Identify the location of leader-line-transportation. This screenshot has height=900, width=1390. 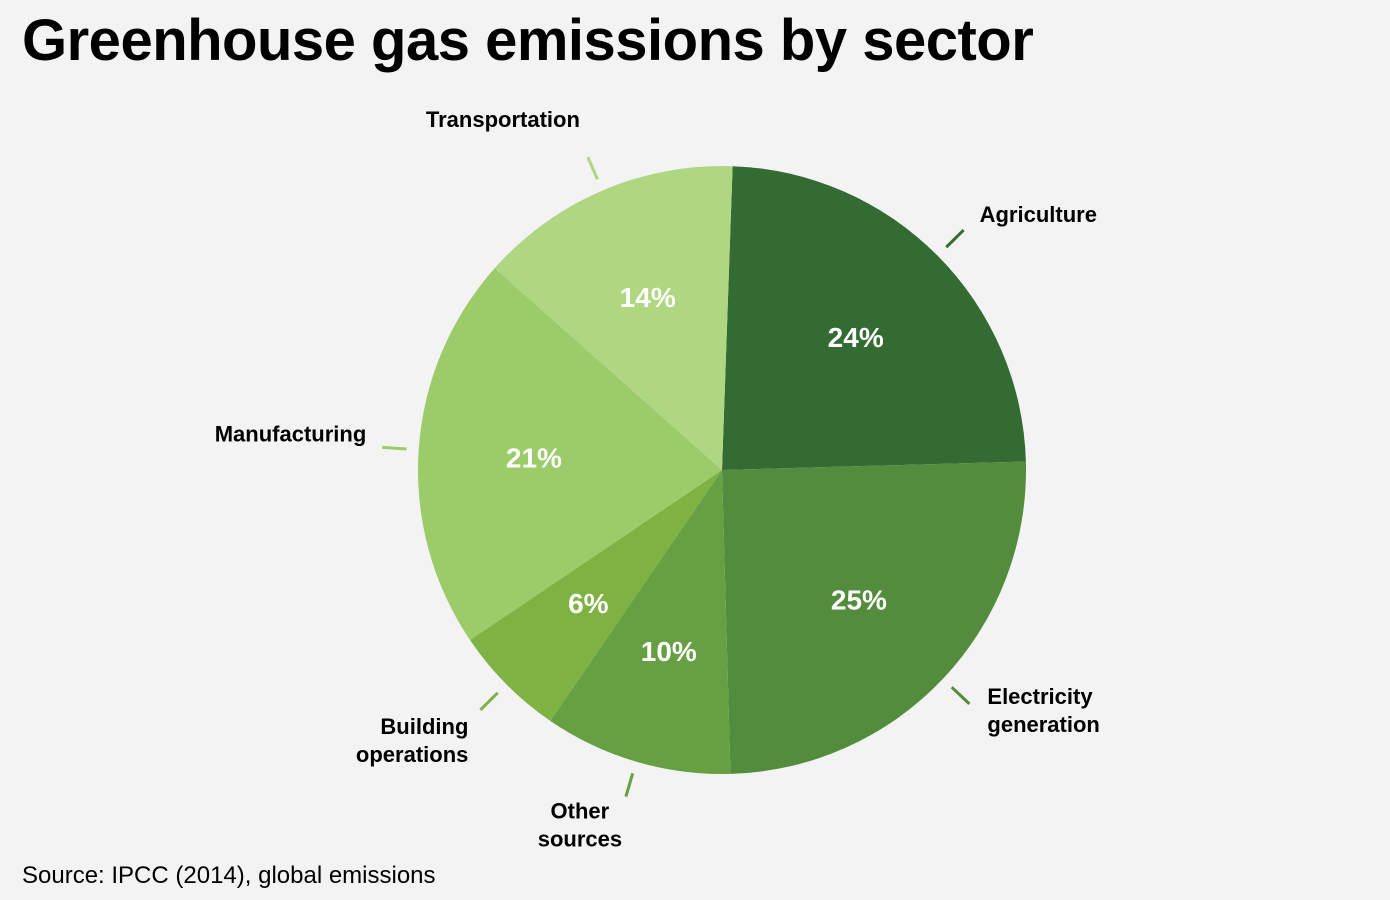
(592, 168).